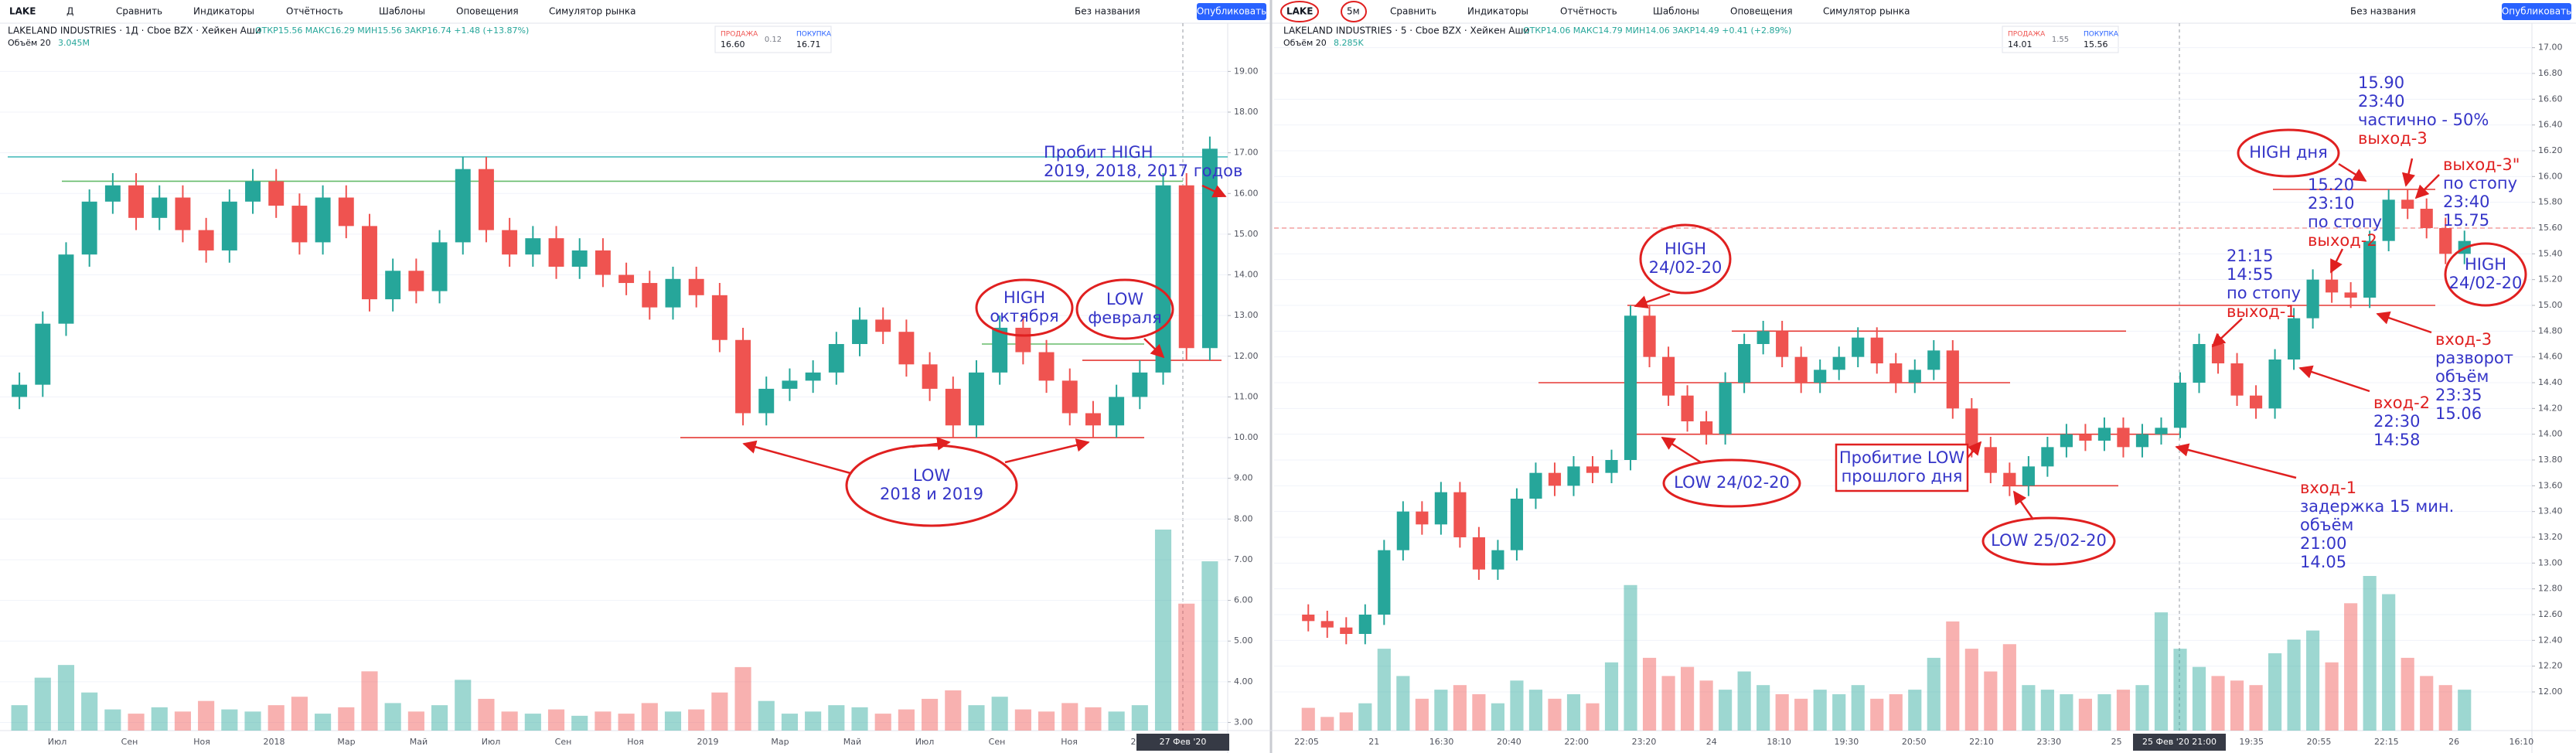  Describe the element at coordinates (2486, 283) in the screenshot. I see `annotation-text: 24/02-20` at that location.